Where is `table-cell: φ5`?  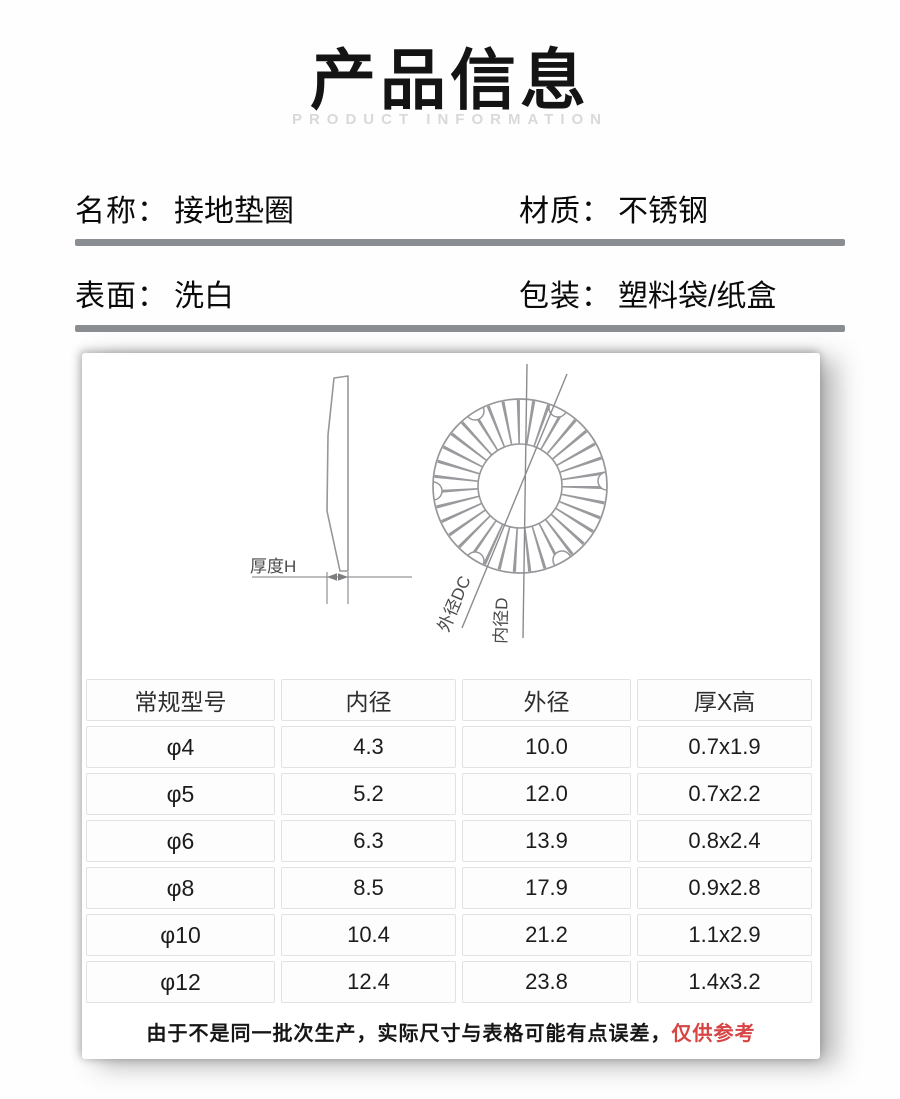 table-cell: φ5 is located at coordinates (180, 794).